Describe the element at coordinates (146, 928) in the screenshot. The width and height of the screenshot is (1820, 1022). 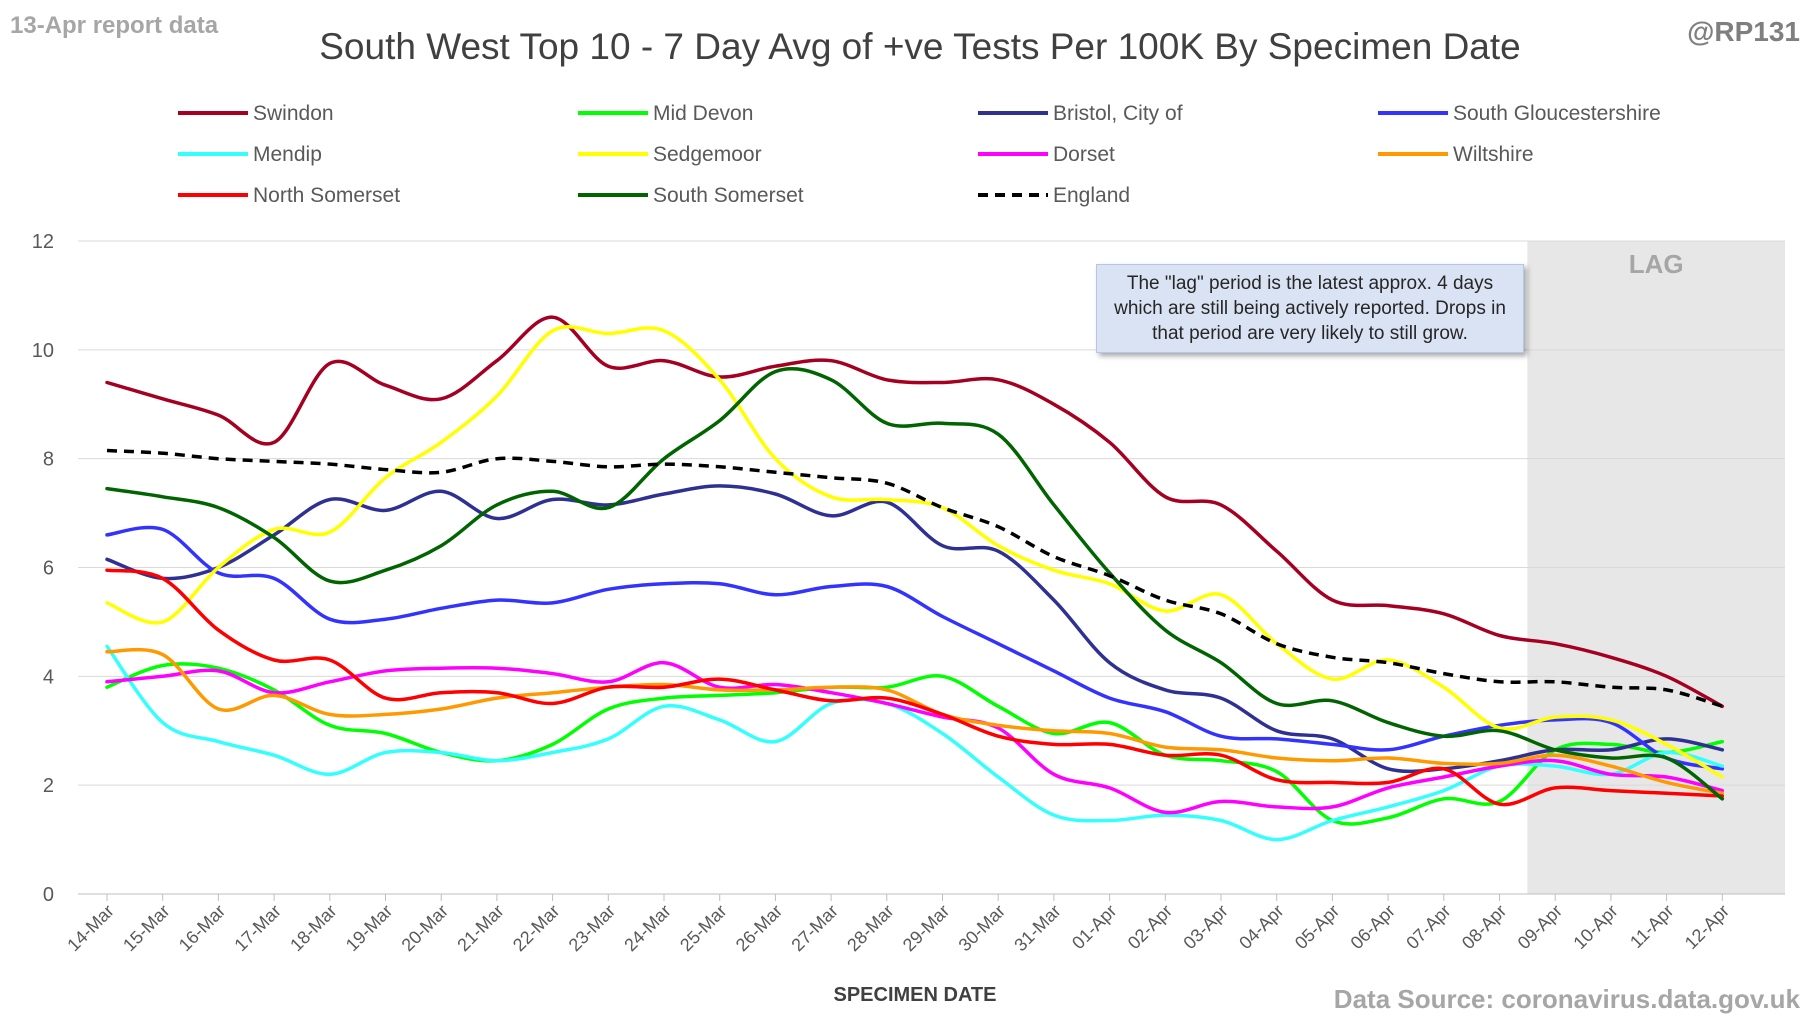
I see `x-tick-label: 15-Mar` at that location.